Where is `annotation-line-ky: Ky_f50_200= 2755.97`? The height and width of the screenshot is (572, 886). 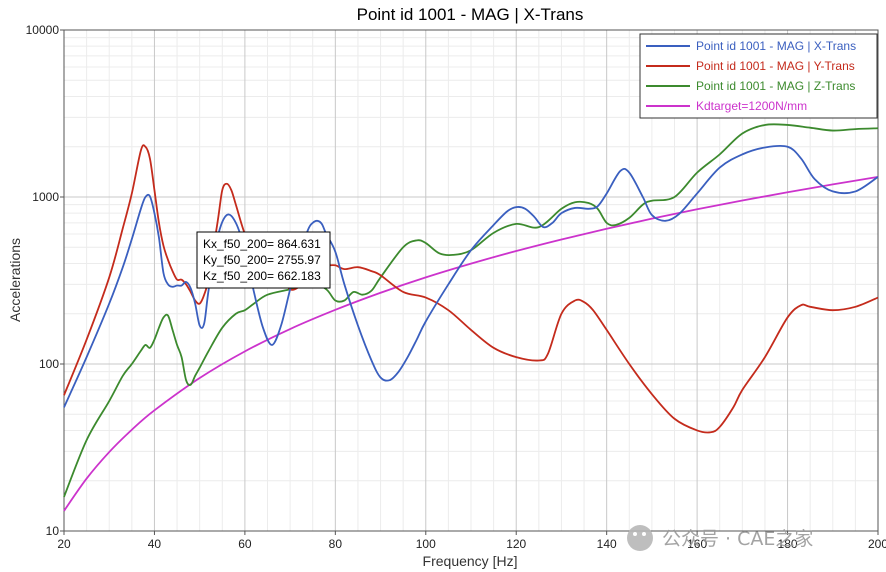 annotation-line-ky: Ky_f50_200= 2755.97 is located at coordinates (262, 260).